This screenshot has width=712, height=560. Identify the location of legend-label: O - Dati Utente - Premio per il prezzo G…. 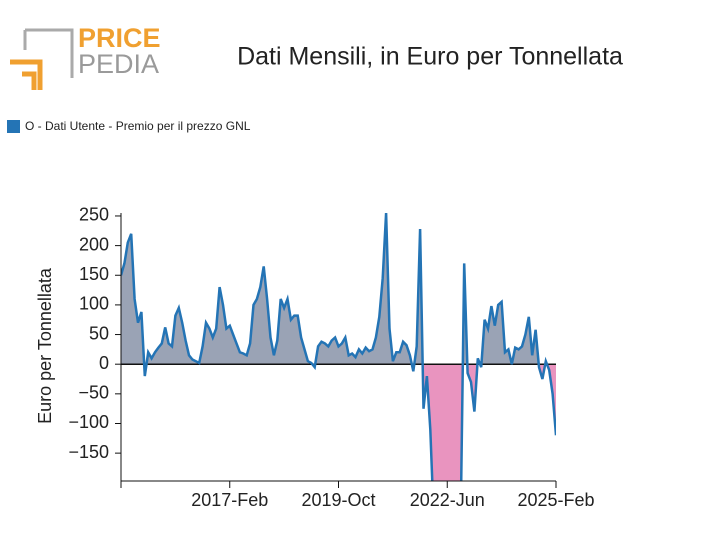
(138, 126).